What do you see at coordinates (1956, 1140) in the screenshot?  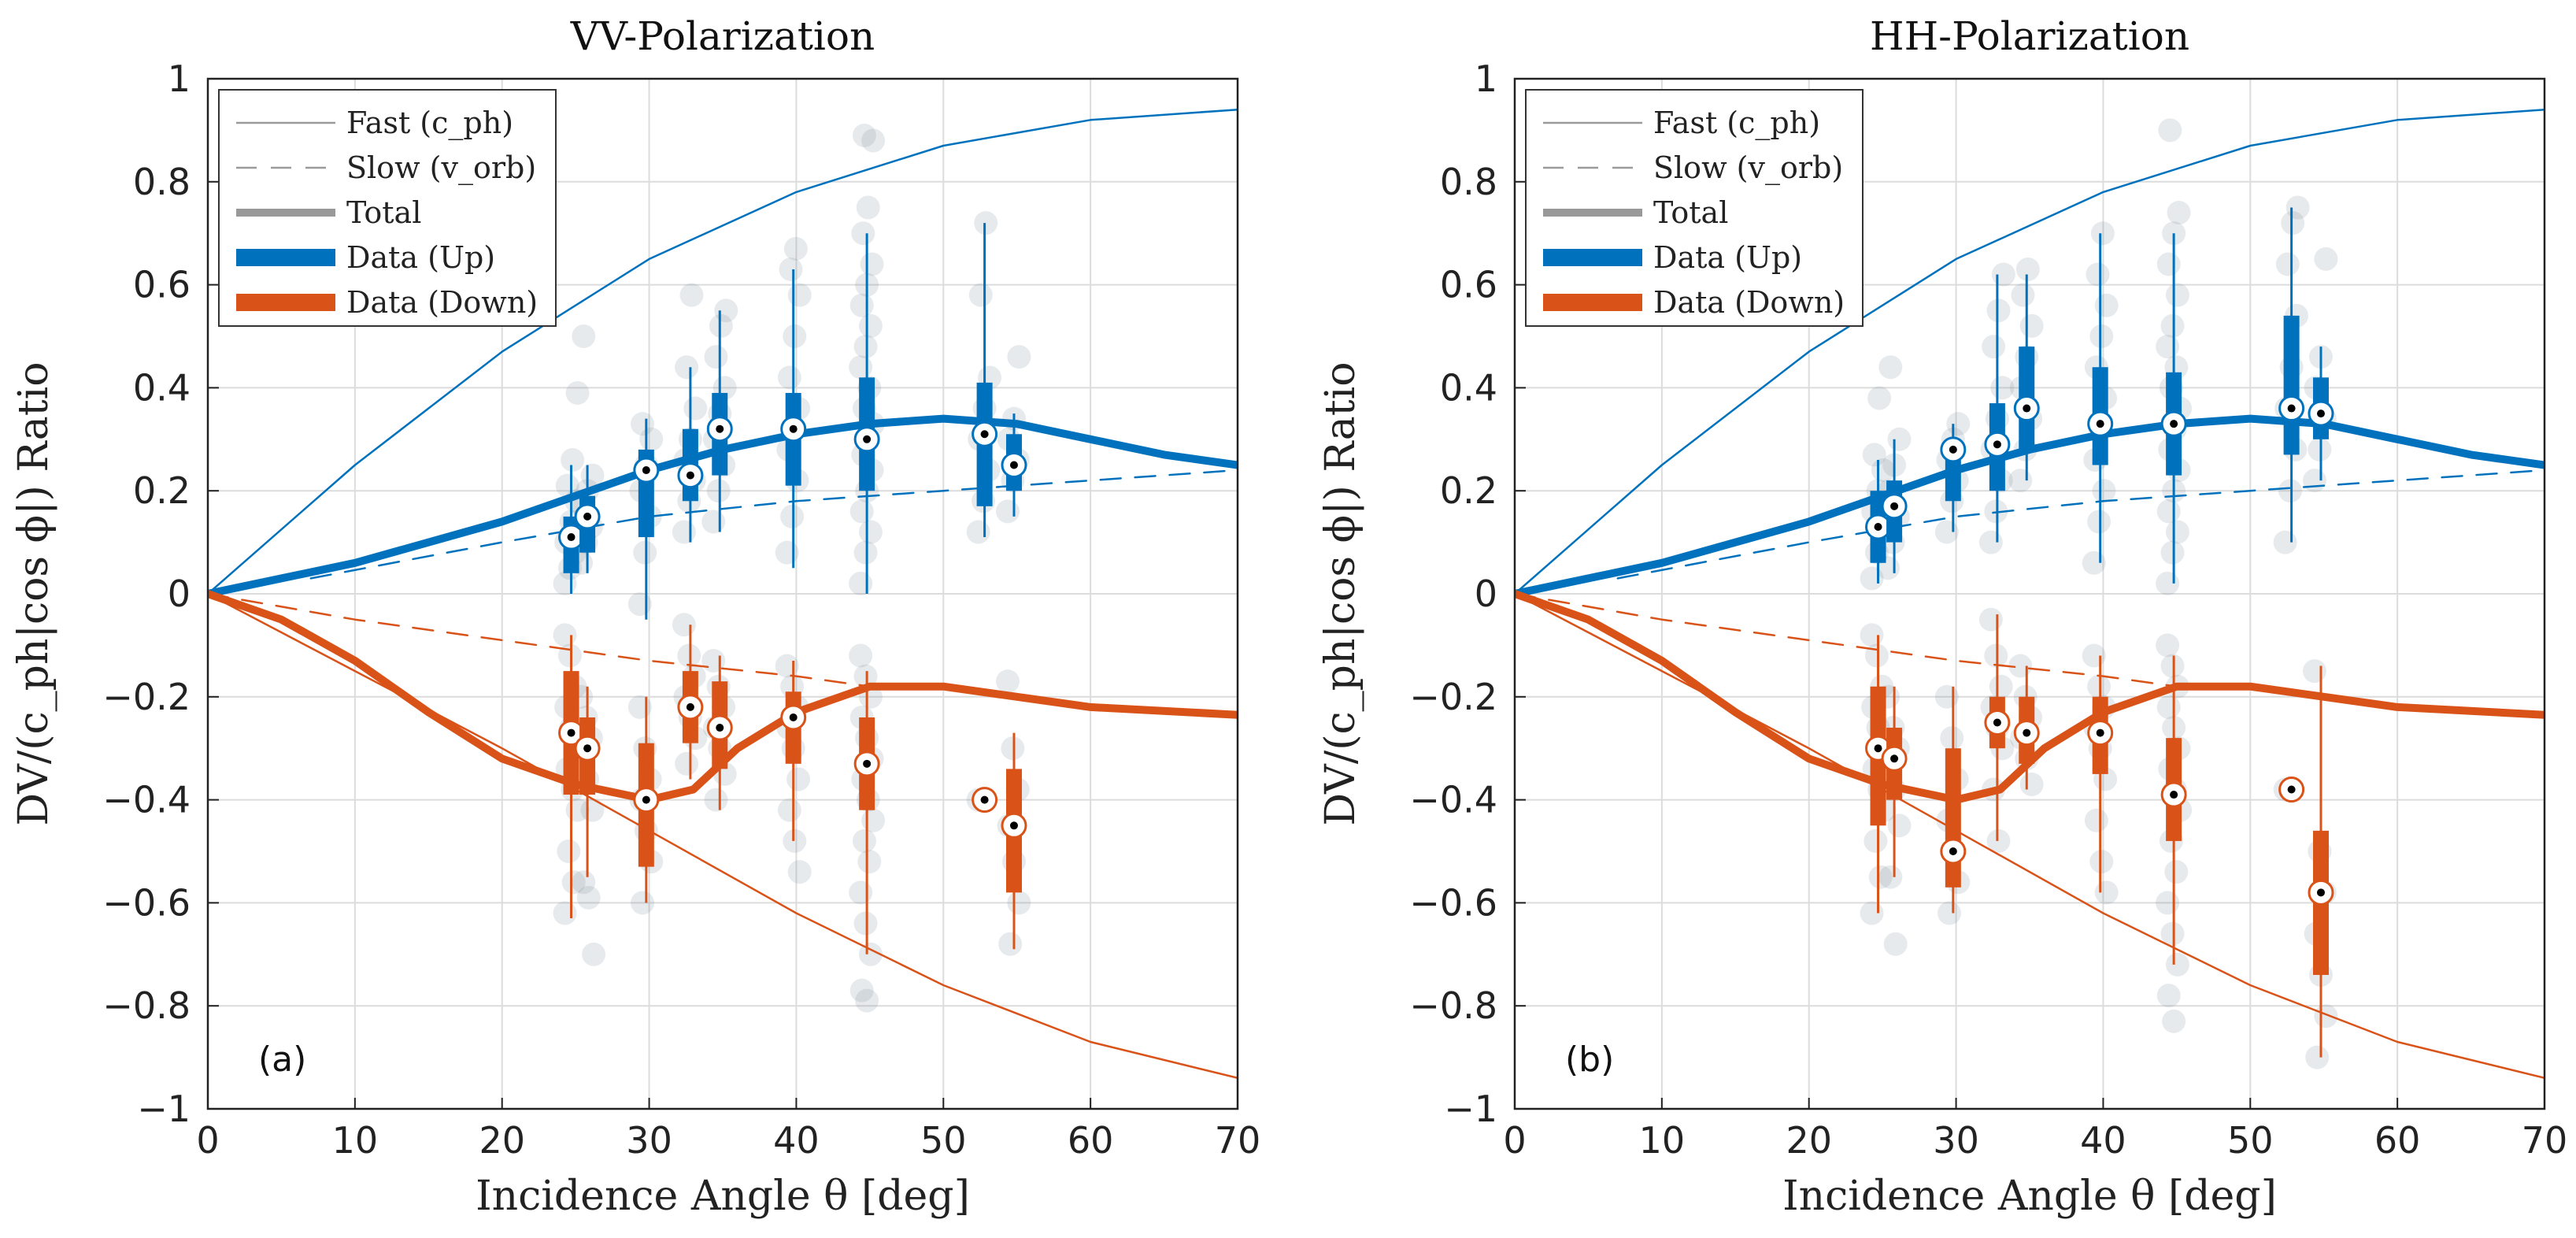 I see `x-tick-label: 30` at bounding box center [1956, 1140].